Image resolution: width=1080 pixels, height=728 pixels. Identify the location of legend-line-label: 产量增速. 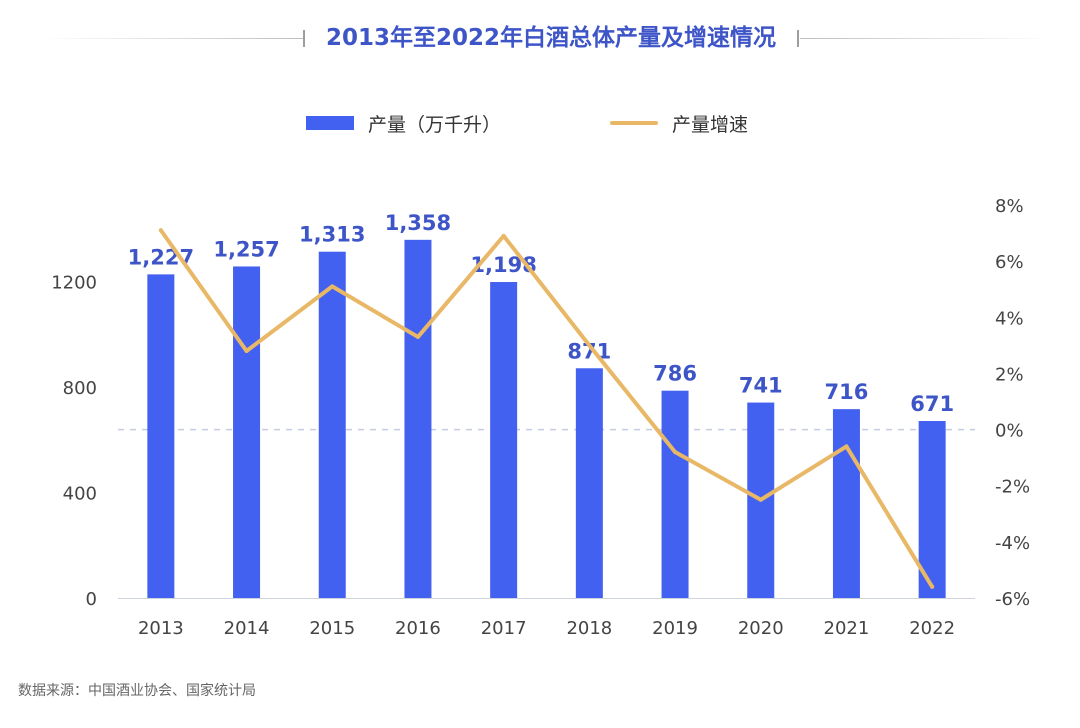
(710, 125).